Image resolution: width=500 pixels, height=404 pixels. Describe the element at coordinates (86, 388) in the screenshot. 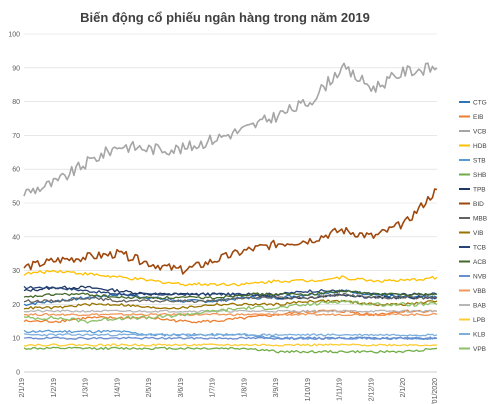

I see `x-tick-label: 1/3/19` at that location.